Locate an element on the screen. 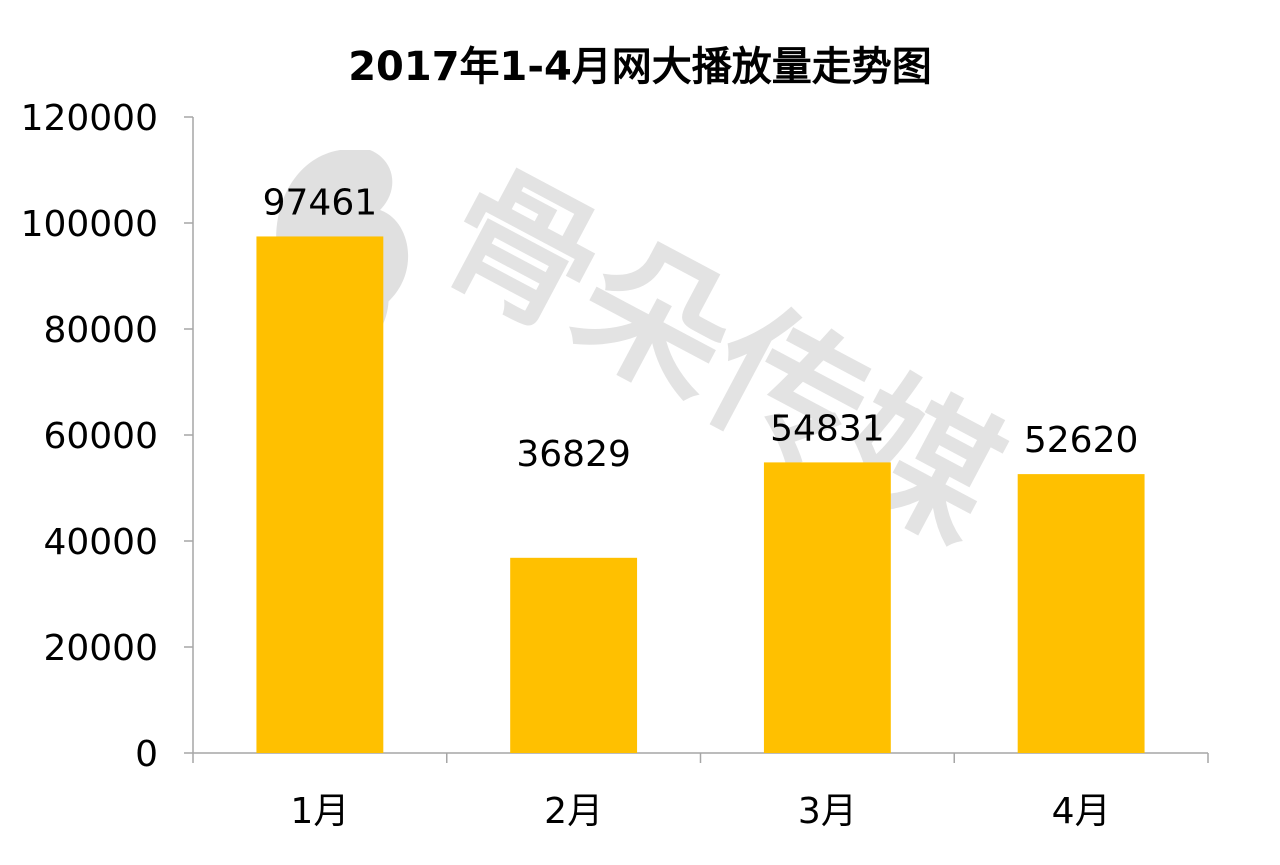 The width and height of the screenshot is (1280, 865). data-label: 54831 is located at coordinates (827, 428).